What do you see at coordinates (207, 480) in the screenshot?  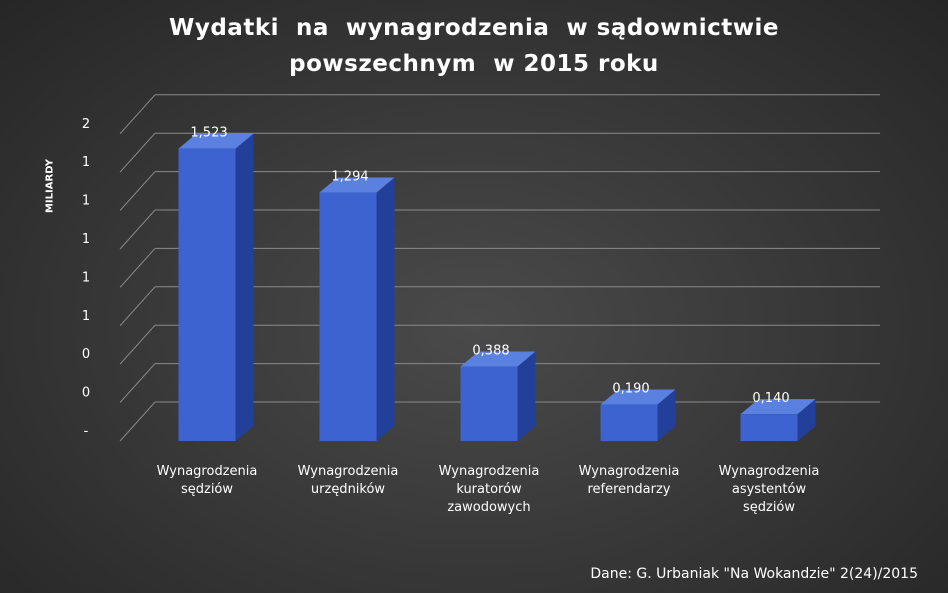 I see `category-label: Wynagrodzenia sędziów` at bounding box center [207, 480].